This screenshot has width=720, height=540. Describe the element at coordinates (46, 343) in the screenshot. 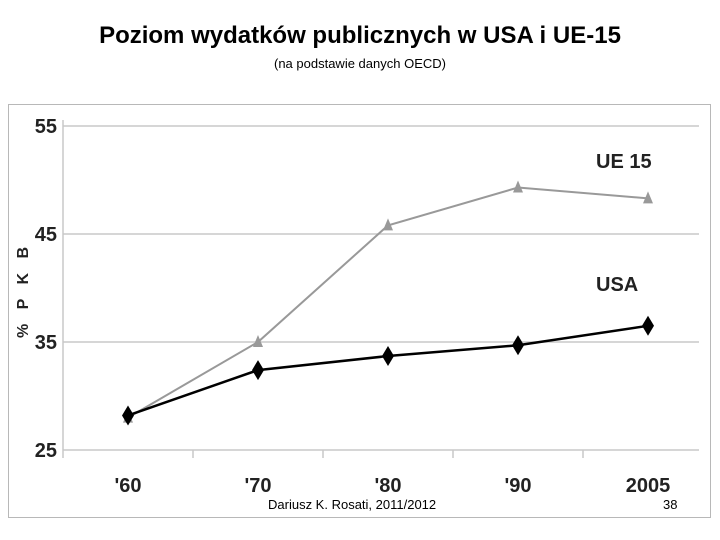

I see `y-tick-label: 35` at that location.